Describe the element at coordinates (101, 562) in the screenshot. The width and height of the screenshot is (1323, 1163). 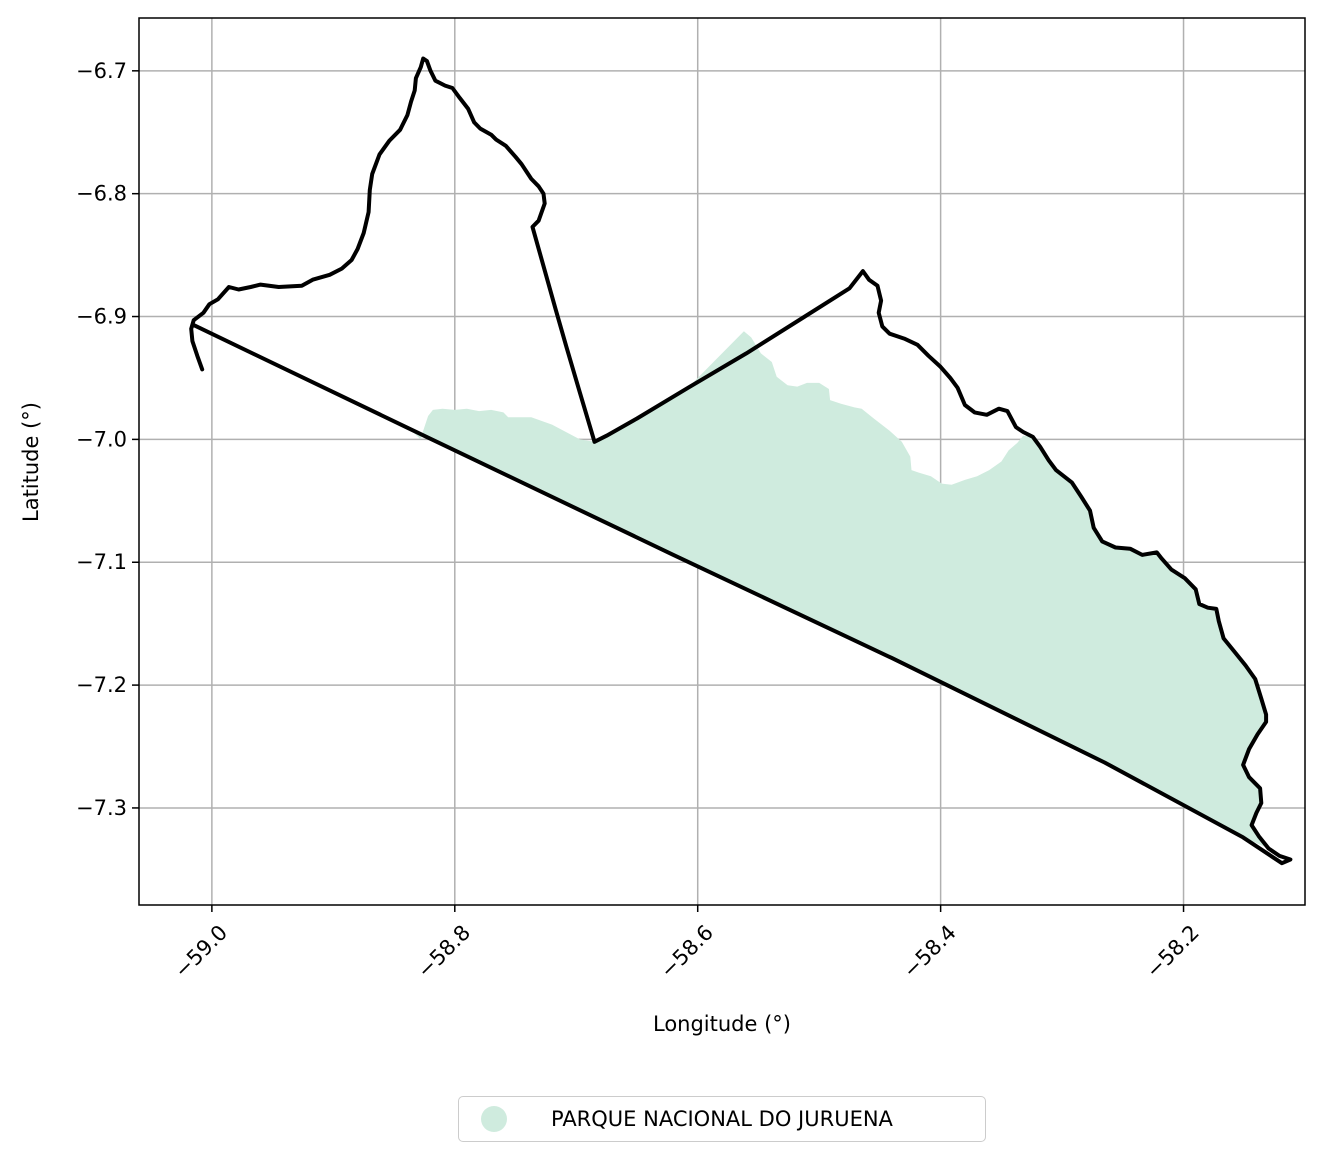
I see `y-tick-label: −7.1` at that location.